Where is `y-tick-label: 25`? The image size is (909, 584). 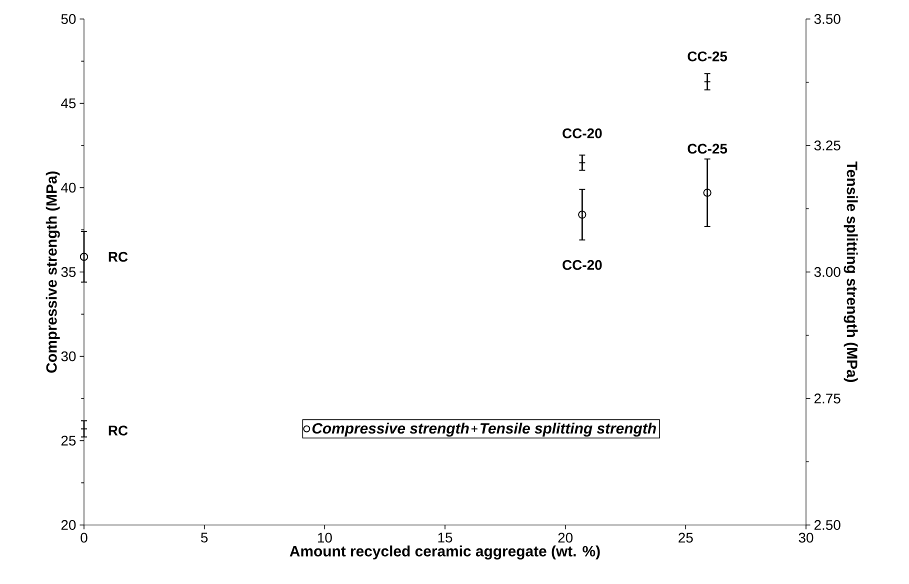 y-tick-label: 25 is located at coordinates (68, 441).